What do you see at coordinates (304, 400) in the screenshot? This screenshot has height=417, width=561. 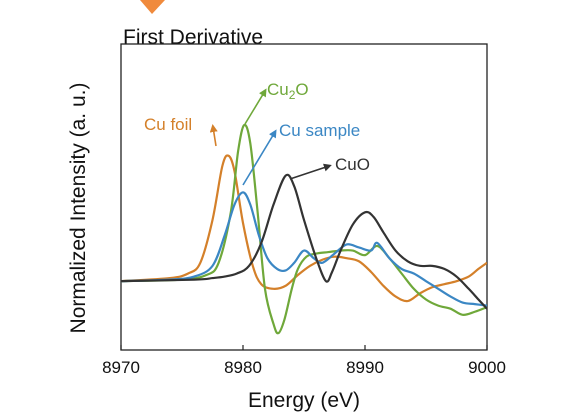 I see `x-axis-label: Energy (eV)` at bounding box center [304, 400].